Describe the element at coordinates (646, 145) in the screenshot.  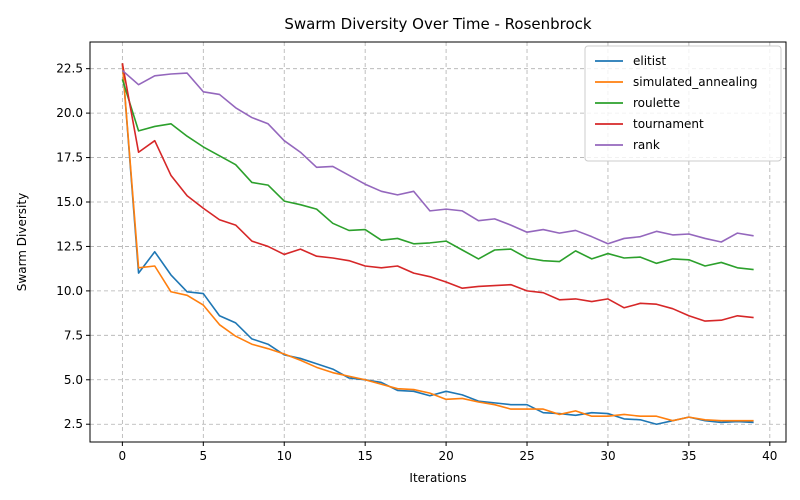
I see `legend-label: rank` at that location.